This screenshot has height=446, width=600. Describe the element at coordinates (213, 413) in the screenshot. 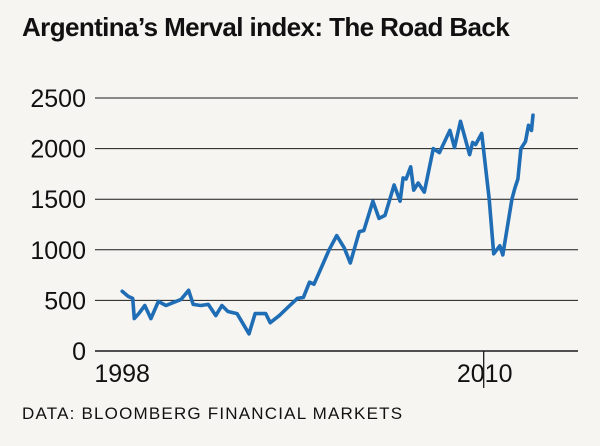

I see `source-note: DATA: BLOOMBERG FINANCIAL MARKETS` at that location.